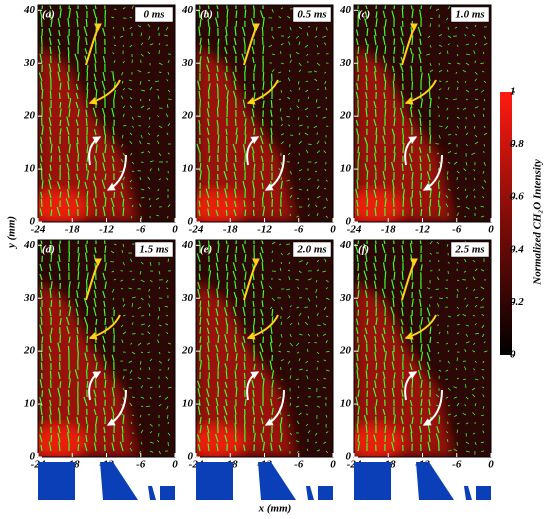 This screenshot has width=550, height=519. What do you see at coordinates (299, 230) in the screenshot?
I see `x-tick-label: -6` at bounding box center [299, 230].